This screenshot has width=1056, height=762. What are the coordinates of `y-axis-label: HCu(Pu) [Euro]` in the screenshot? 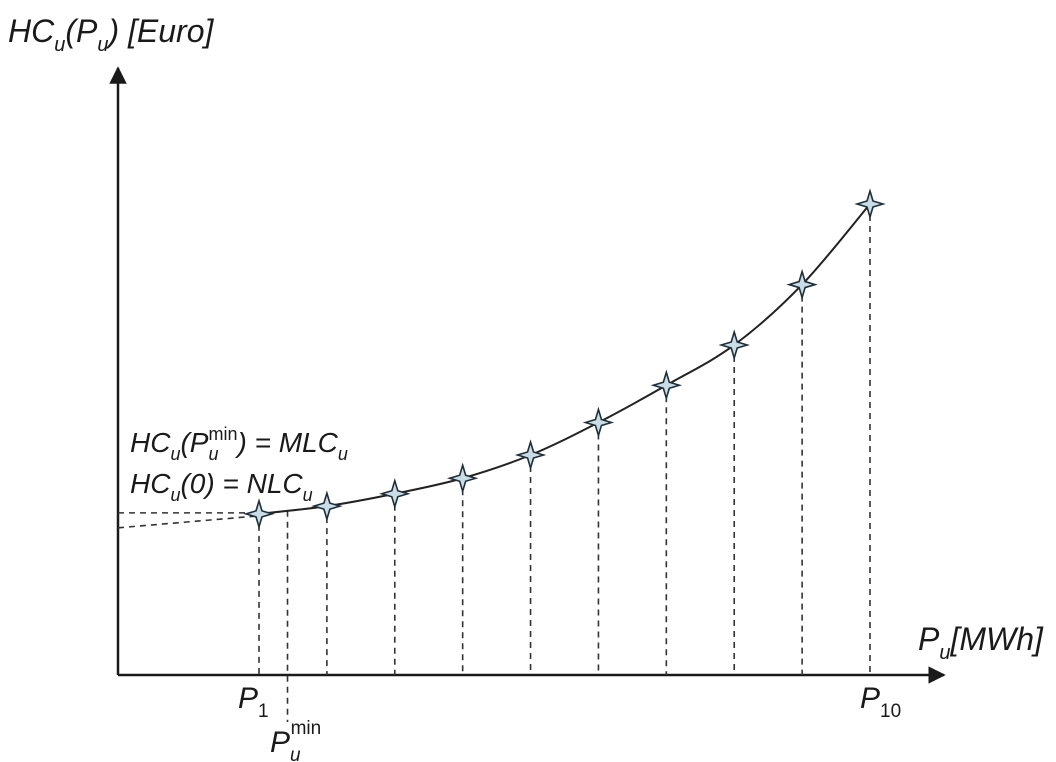 It's located at (111, 34).